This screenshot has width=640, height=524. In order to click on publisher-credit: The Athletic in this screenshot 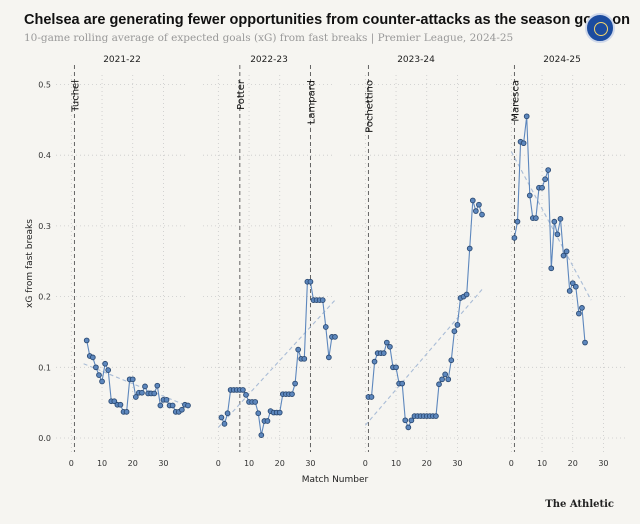, I will do `click(579, 504)`.